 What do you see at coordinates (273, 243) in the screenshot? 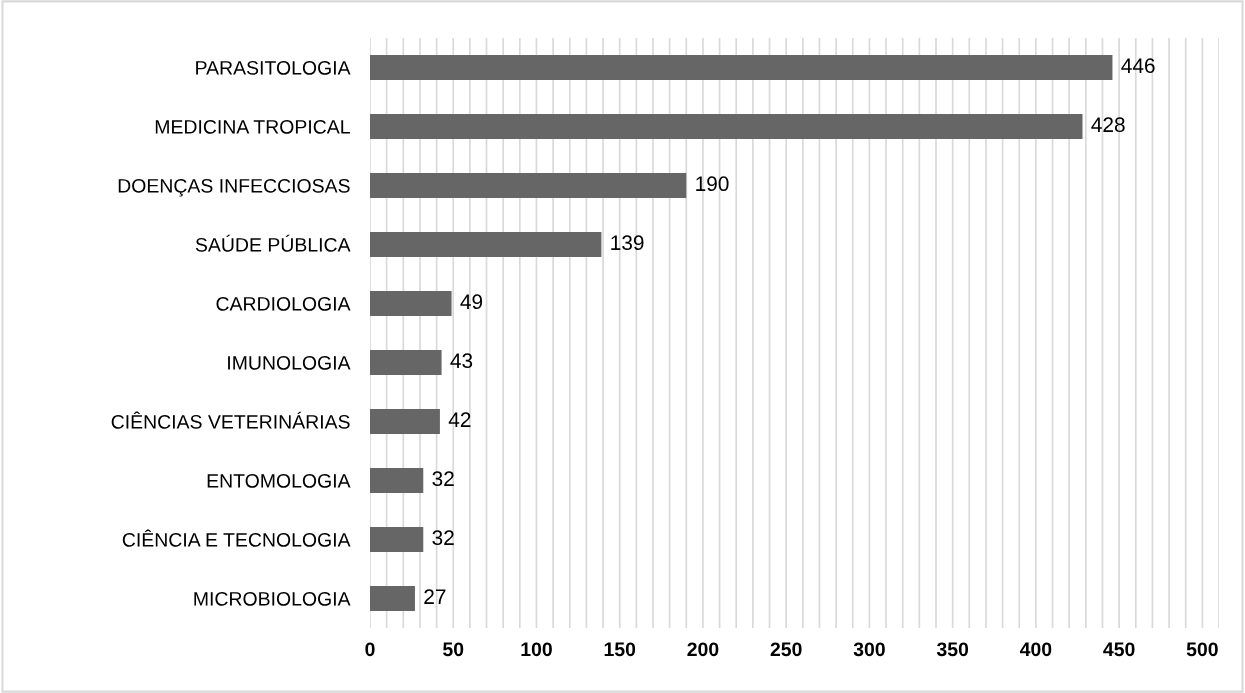
I see `y-tick-label: SAÚDE PÚBLICA` at bounding box center [273, 243].